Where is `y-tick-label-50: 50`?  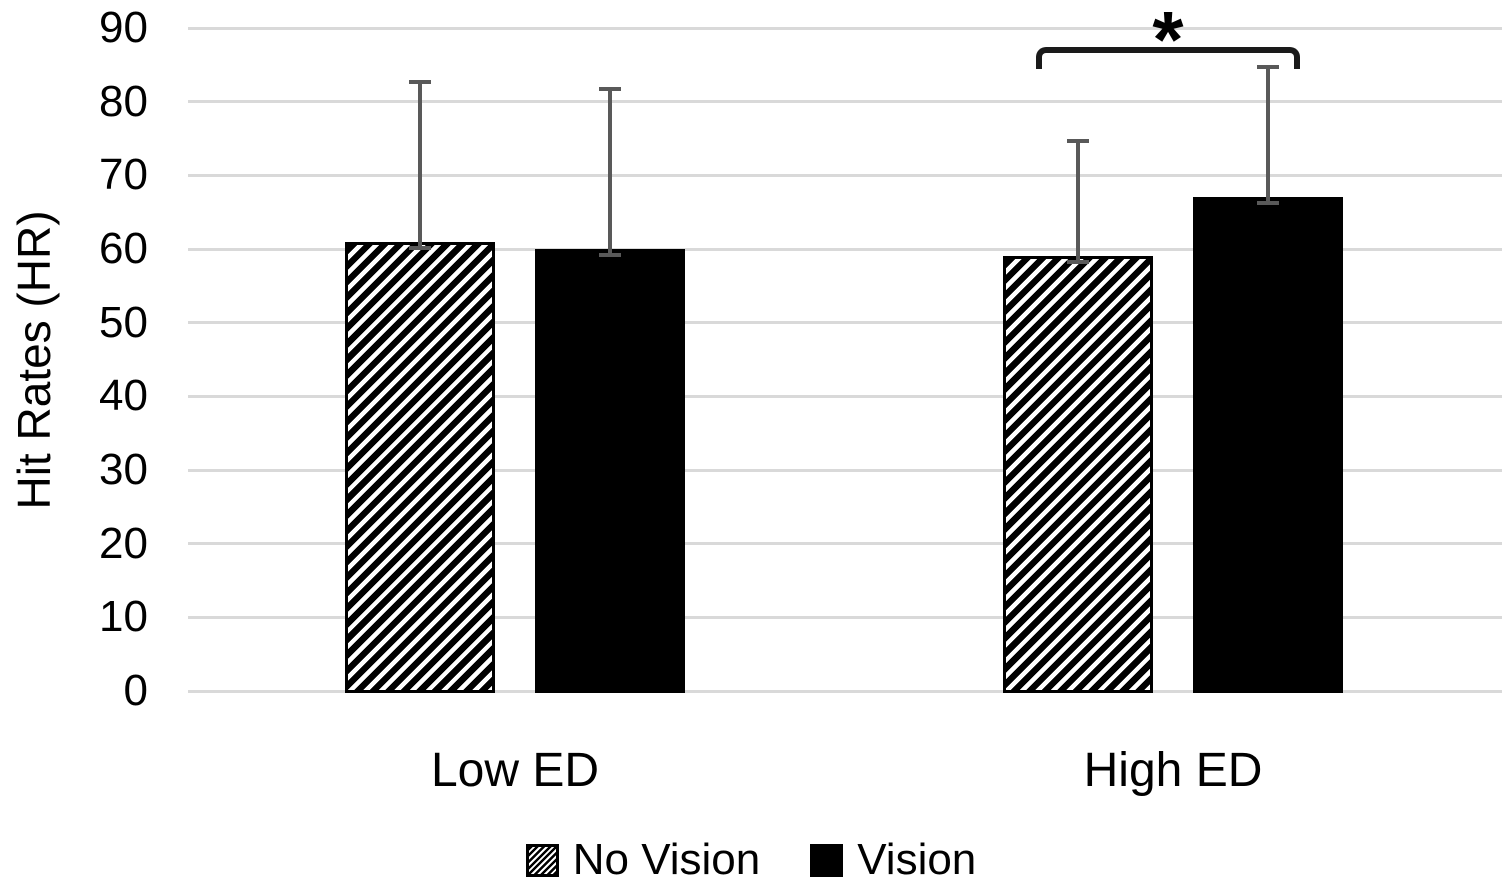
y-tick-label-50: 50 is located at coordinates (123, 322).